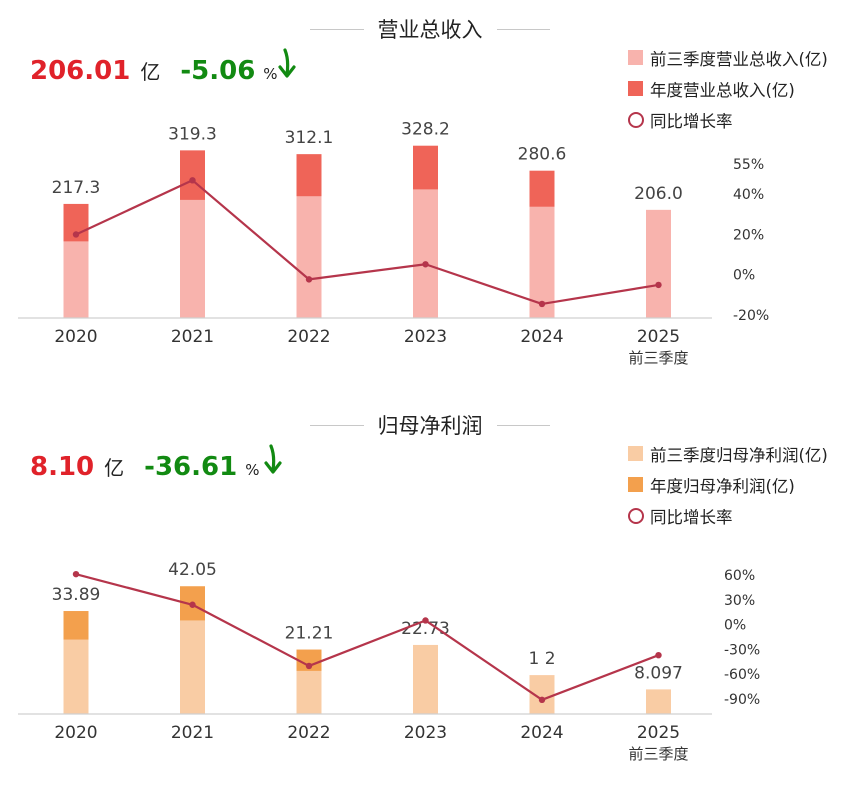 This screenshot has width=860, height=786. I want to click on legend-item-partial: 前三季度营业总收入(亿), so click(728, 57).